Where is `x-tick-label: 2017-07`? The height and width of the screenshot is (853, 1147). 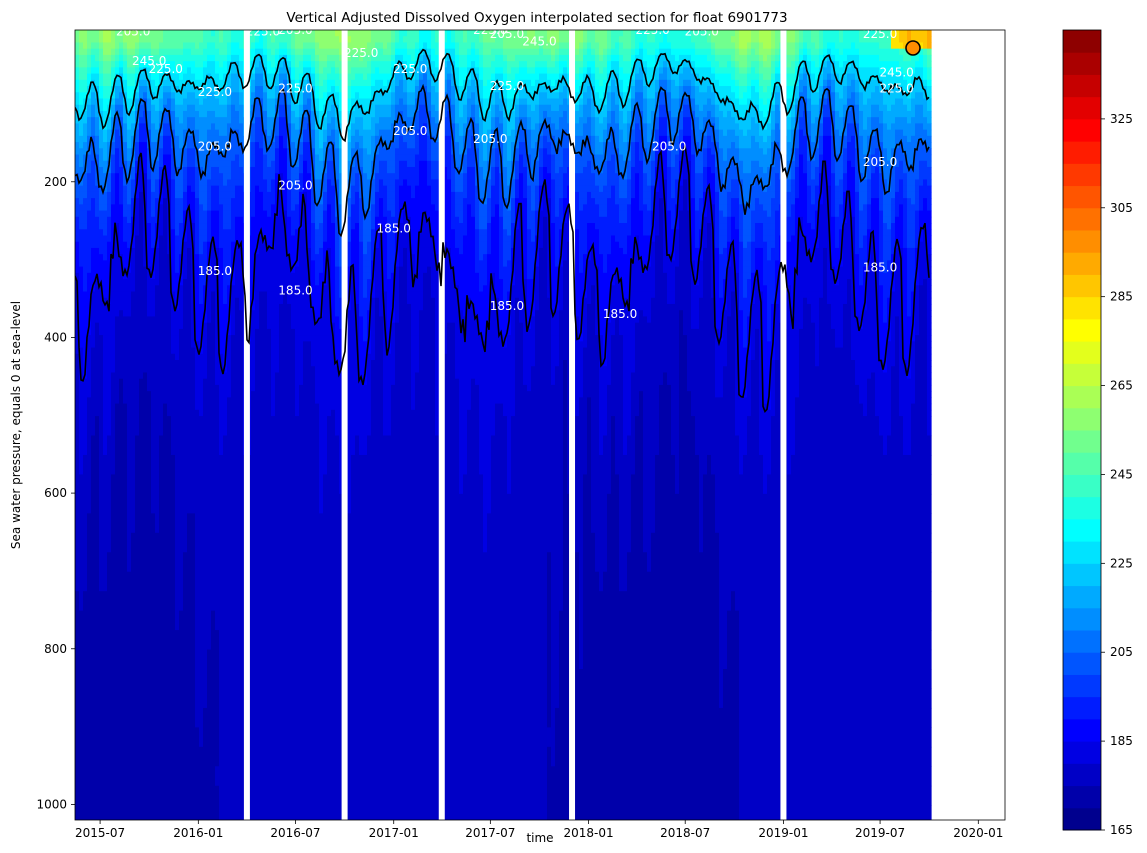
x-tick-label: 2017-07 is located at coordinates (490, 833).